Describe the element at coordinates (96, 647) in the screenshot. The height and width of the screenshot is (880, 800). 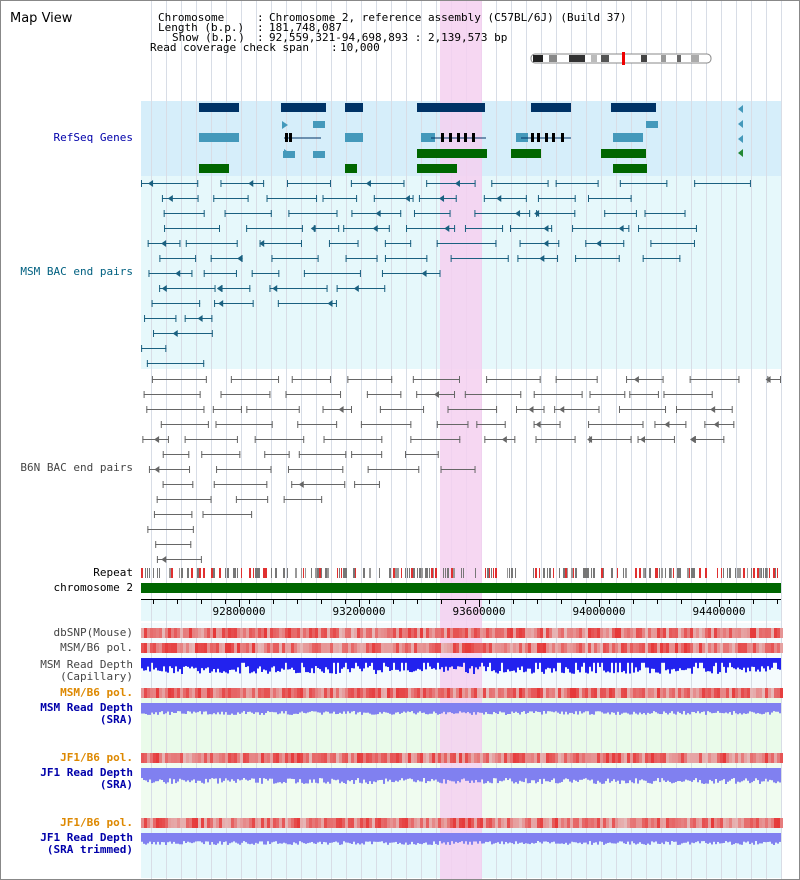
I see `msm-b6-pol-label: MSM/B6 pol.` at that location.